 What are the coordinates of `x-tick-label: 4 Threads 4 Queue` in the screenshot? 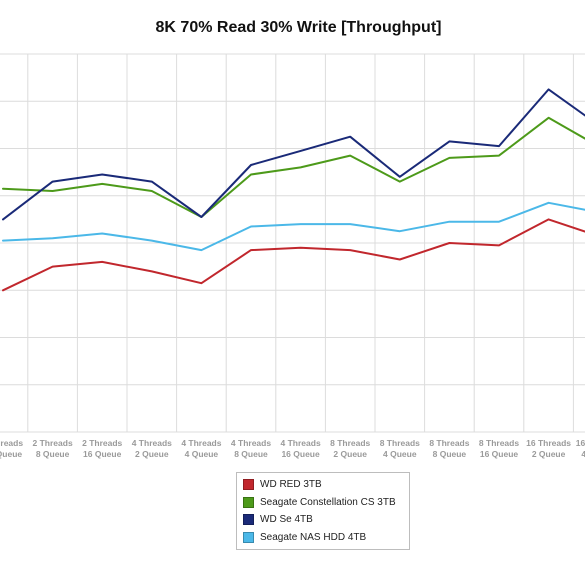 It's located at (201, 448).